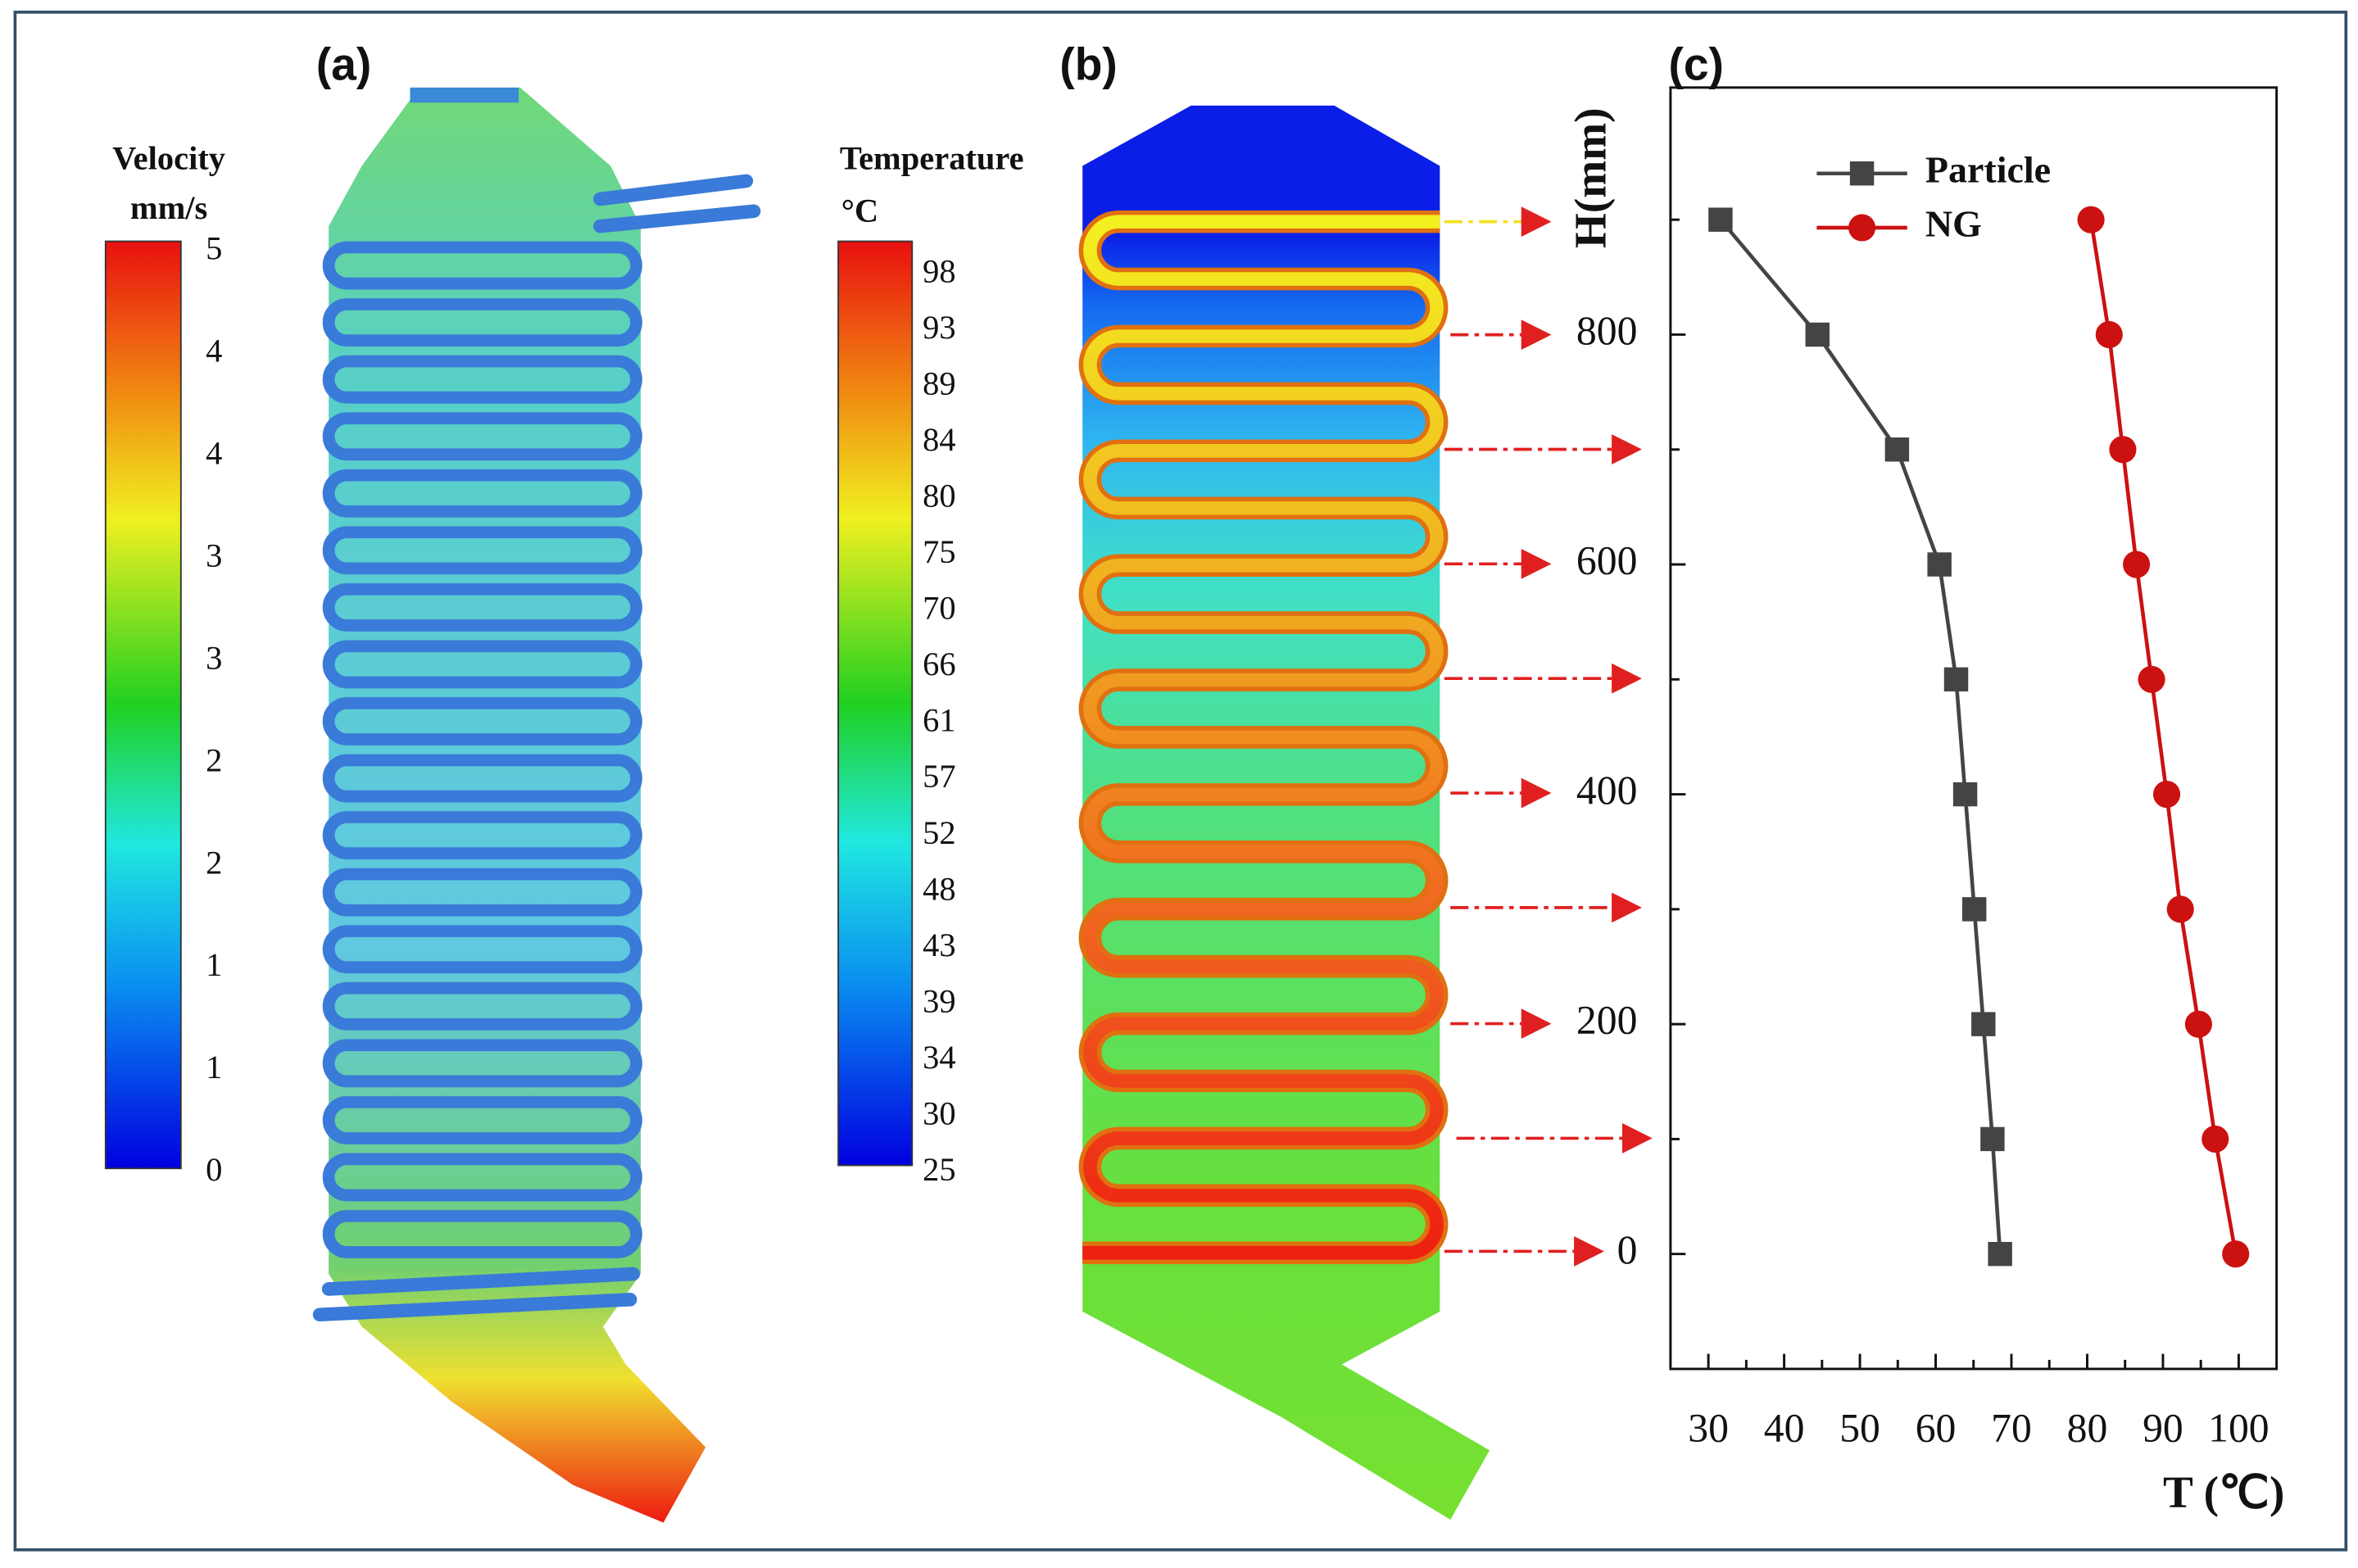  Describe the element at coordinates (939, 270) in the screenshot. I see `colorbar-label: 98` at that location.